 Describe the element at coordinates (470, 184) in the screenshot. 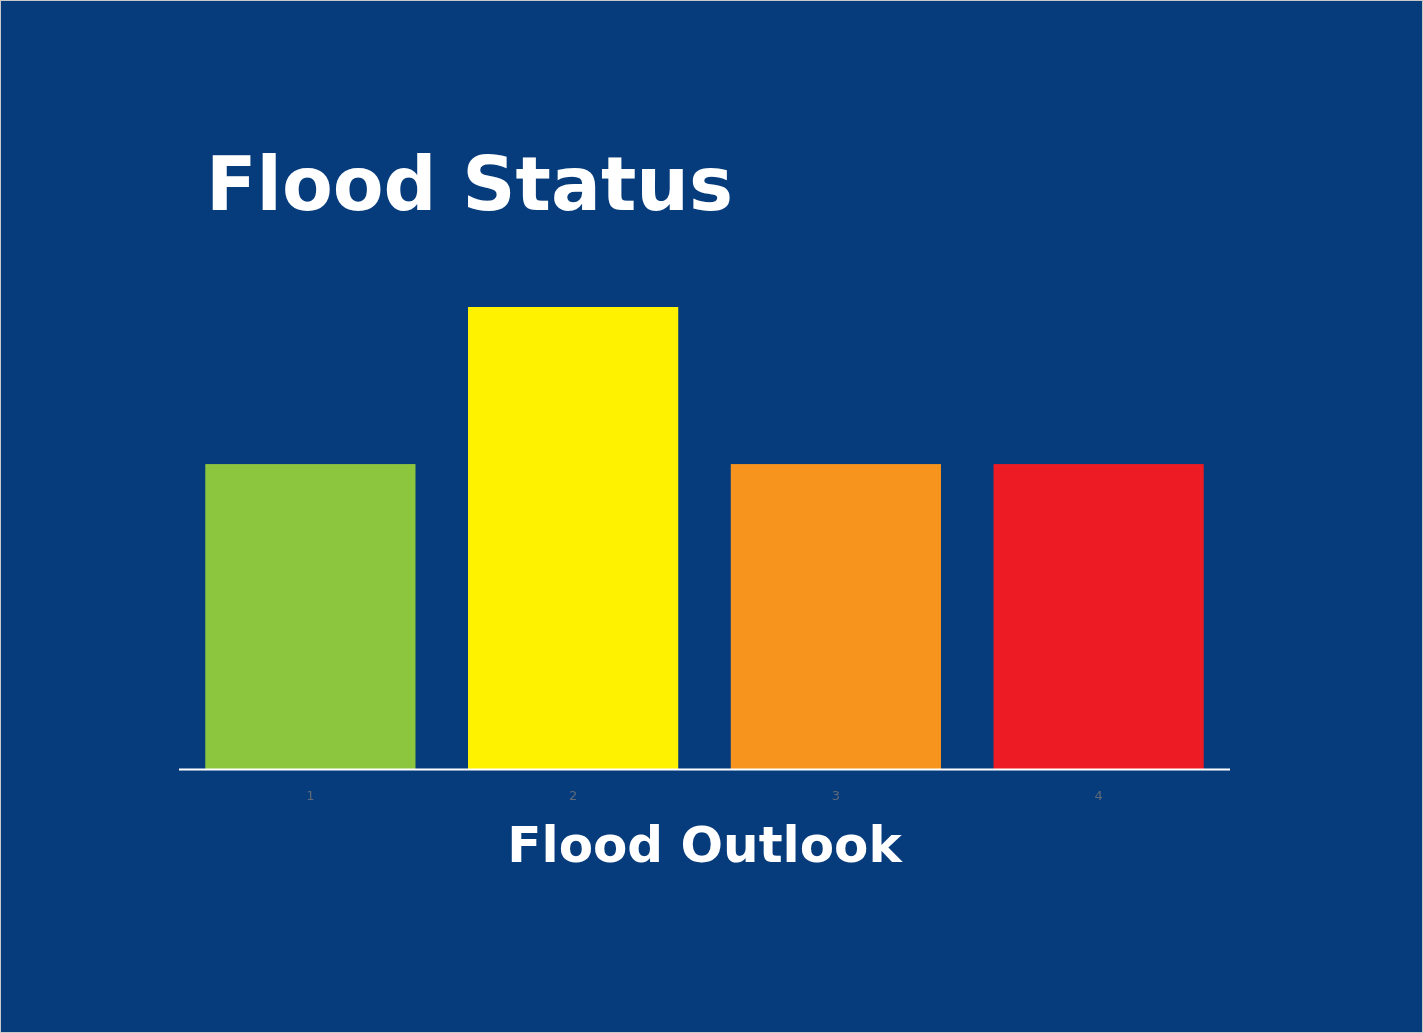

I see `chart-title: Flood Status` at that location.